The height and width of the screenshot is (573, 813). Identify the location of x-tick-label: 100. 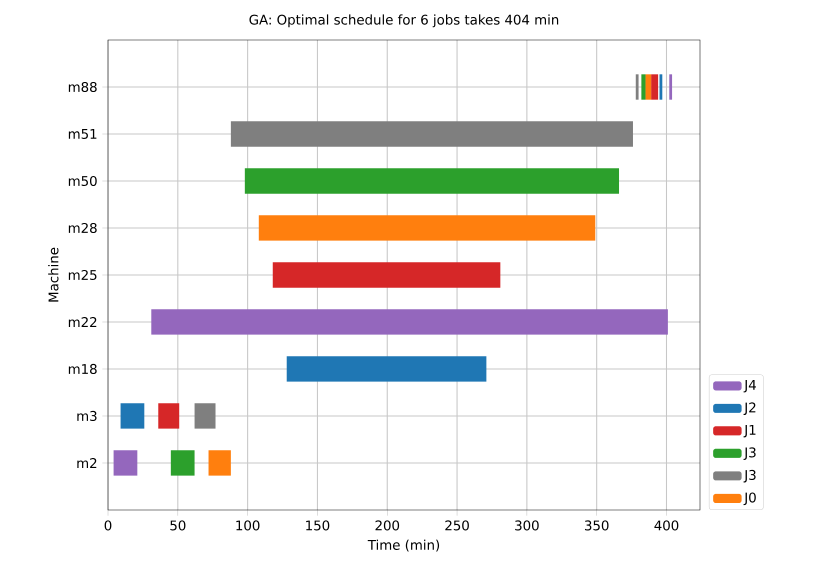
(248, 525).